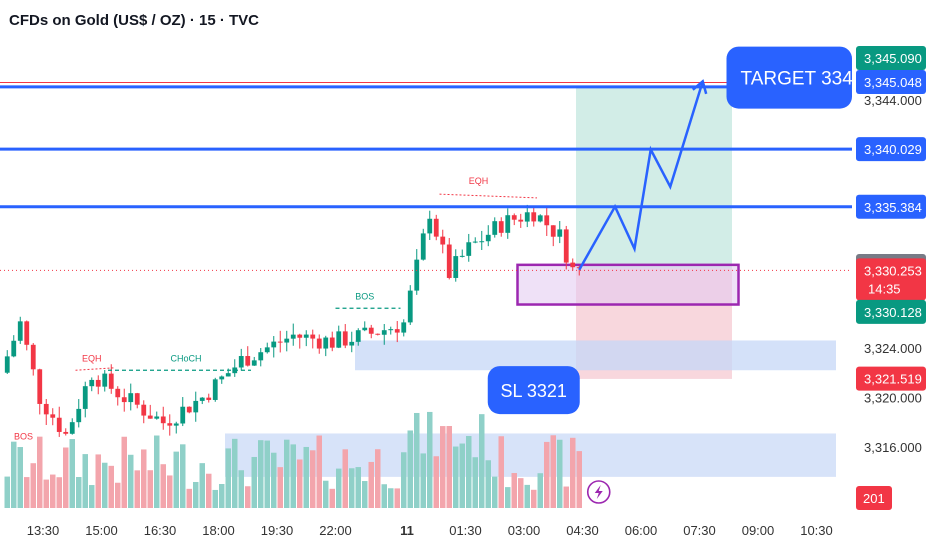 The height and width of the screenshot is (550, 932). What do you see at coordinates (101, 530) in the screenshot?
I see `time-tick: 15:00` at bounding box center [101, 530].